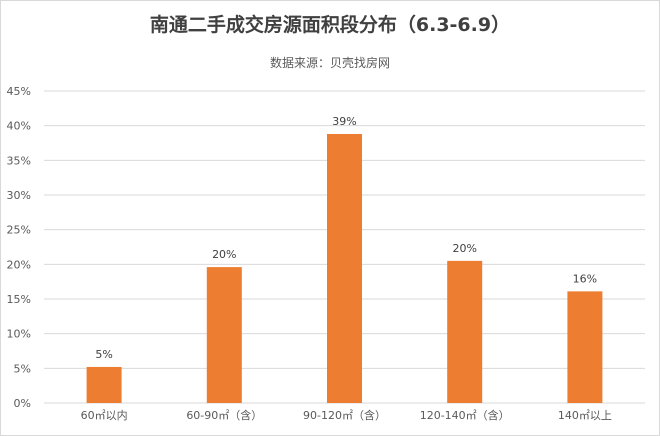 This screenshot has height=436, width=660. I want to click on data-label: 5%, so click(103, 354).